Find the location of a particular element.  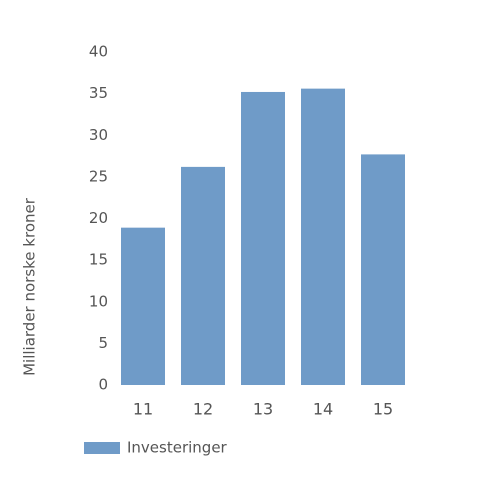

y-tick-label: 40 is located at coordinates (98, 52).